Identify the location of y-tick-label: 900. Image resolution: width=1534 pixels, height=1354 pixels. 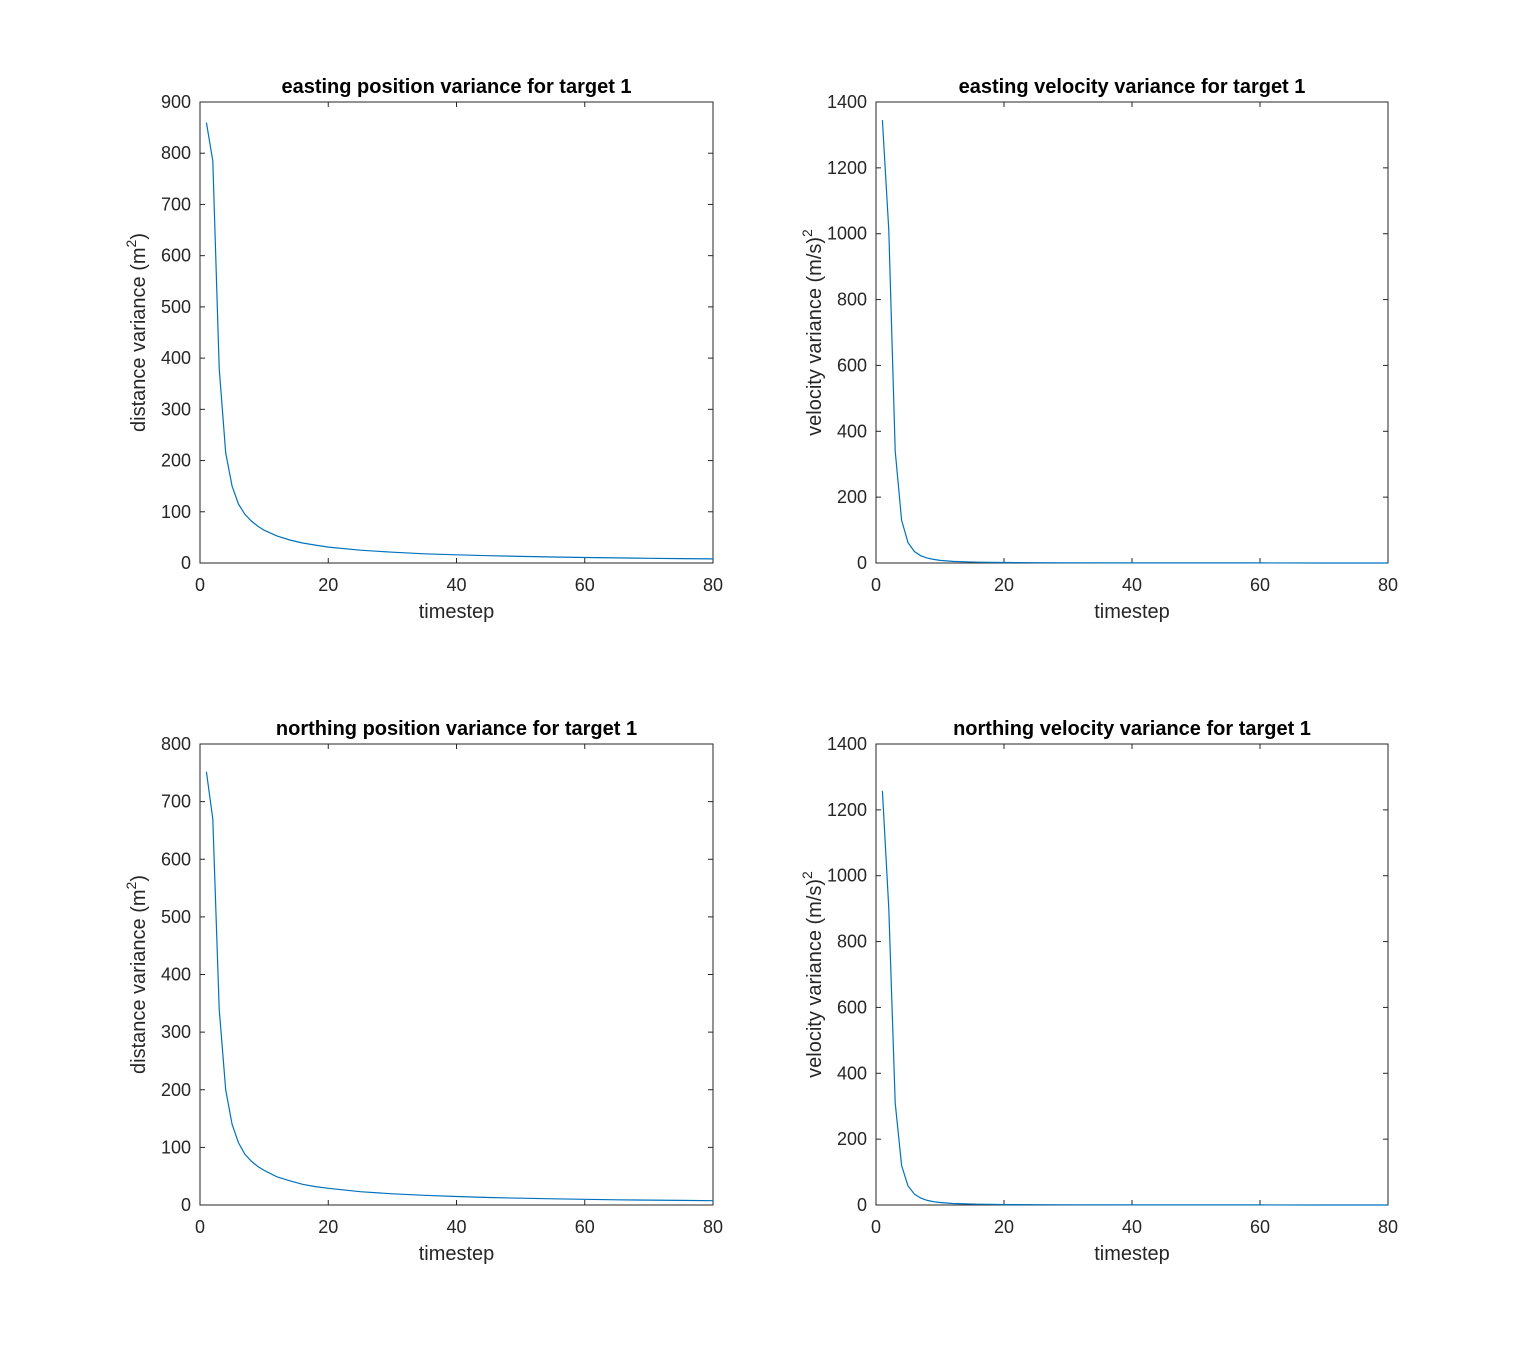
(176, 102).